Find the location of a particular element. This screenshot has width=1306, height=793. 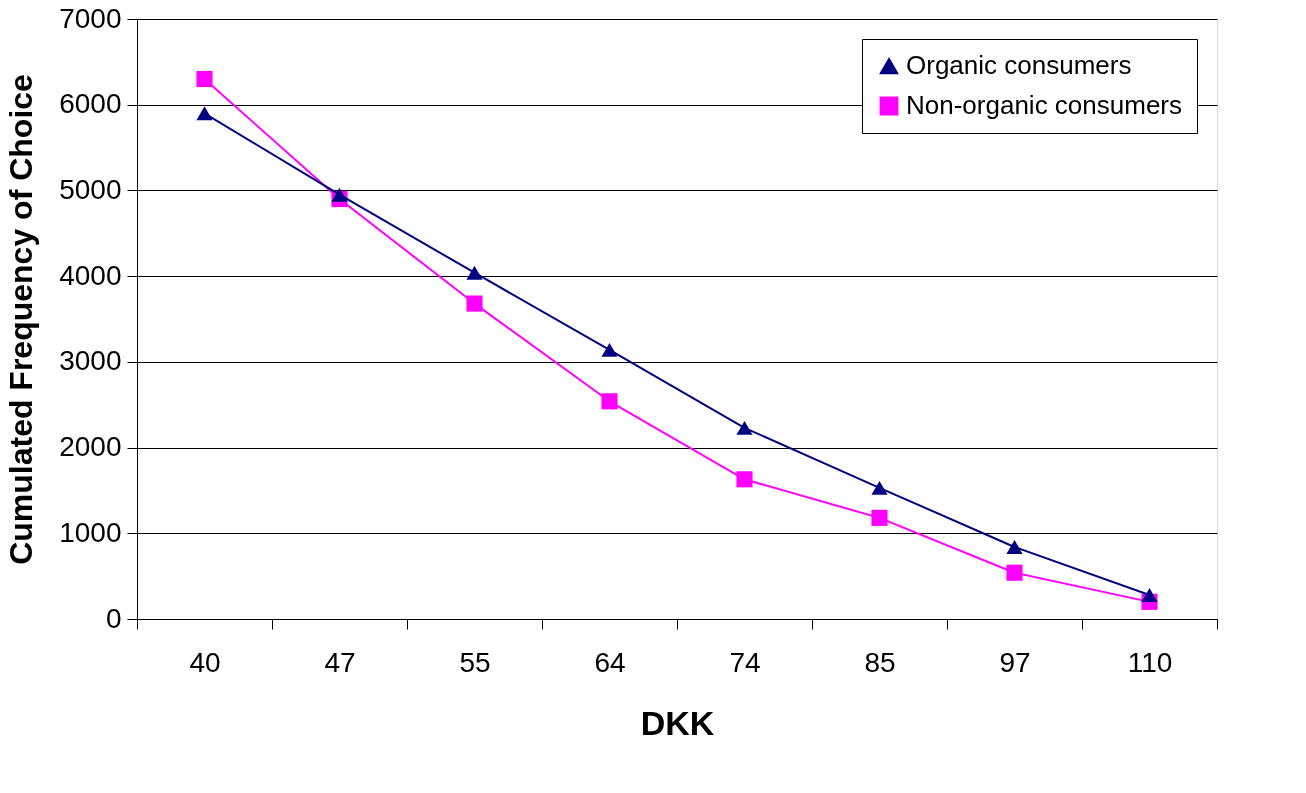

y-tick-label: 5000 is located at coordinates (90, 189).